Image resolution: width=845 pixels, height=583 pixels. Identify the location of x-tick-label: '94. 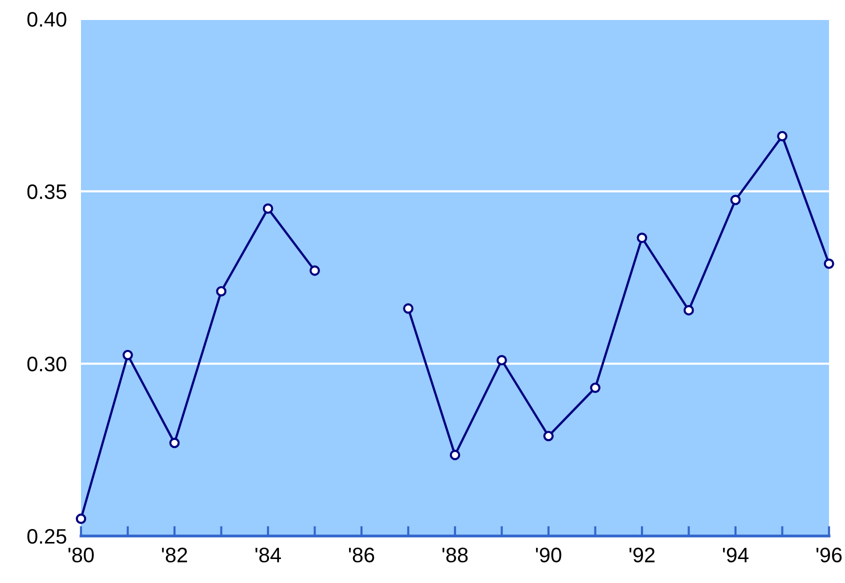
(735, 555).